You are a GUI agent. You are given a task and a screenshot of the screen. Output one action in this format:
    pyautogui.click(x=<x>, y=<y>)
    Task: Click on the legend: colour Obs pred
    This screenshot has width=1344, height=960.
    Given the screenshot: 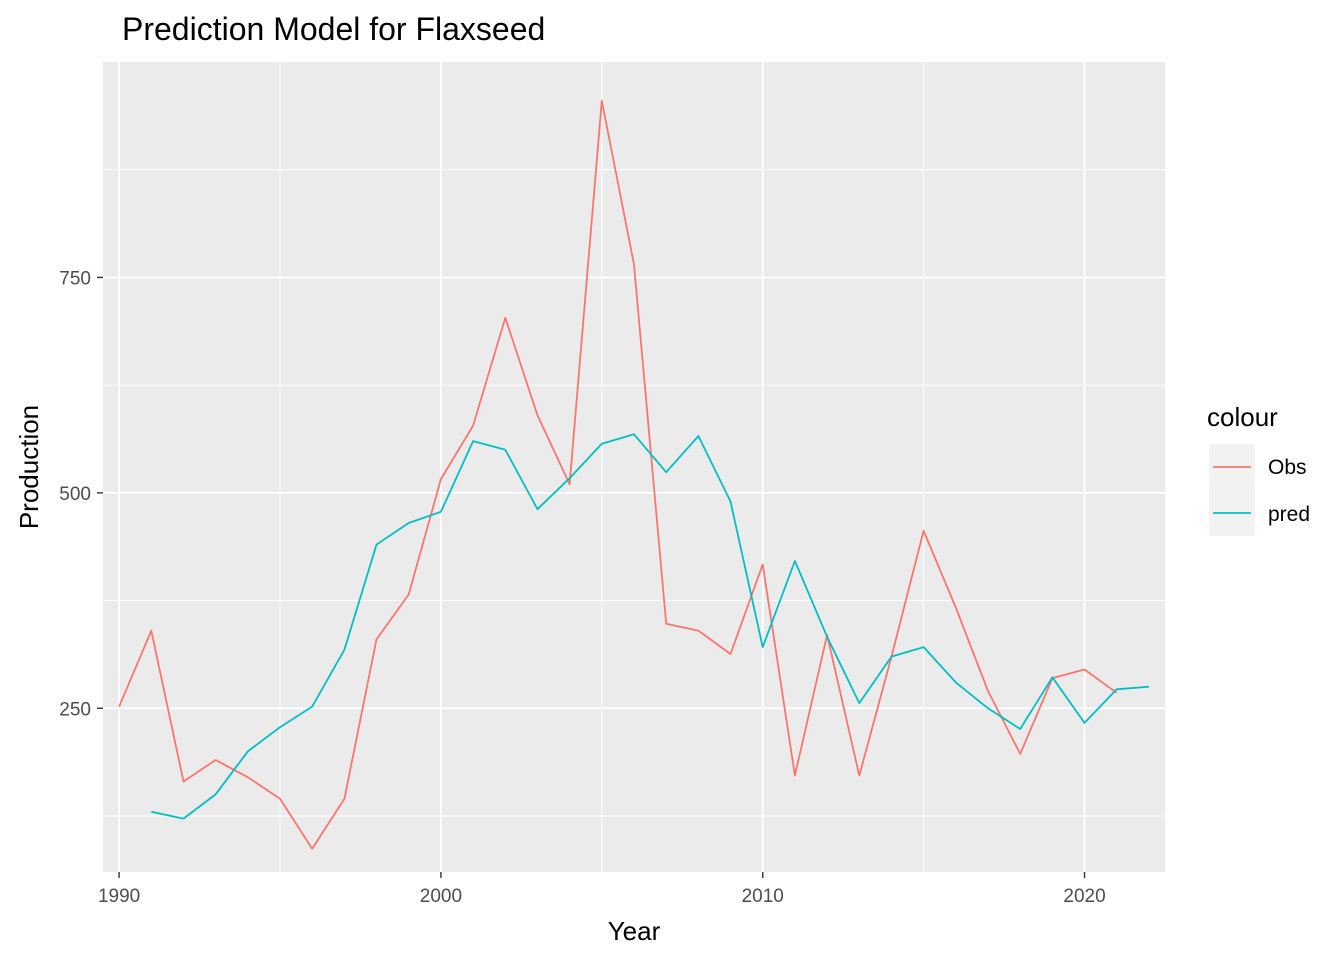 What is the action you would take?
    pyautogui.click(x=1258, y=469)
    